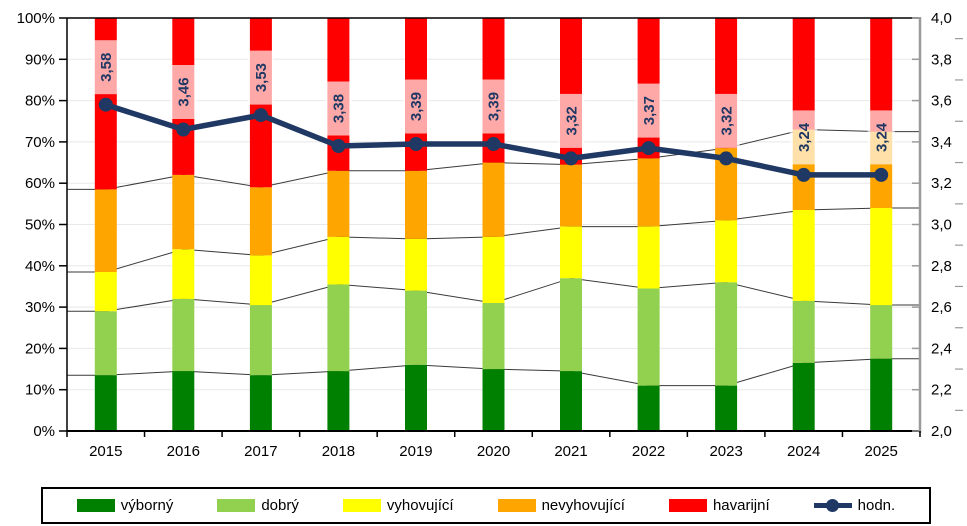 This screenshot has width=967, height=526. I want to click on left-axis-label: 90%, so click(40, 59).